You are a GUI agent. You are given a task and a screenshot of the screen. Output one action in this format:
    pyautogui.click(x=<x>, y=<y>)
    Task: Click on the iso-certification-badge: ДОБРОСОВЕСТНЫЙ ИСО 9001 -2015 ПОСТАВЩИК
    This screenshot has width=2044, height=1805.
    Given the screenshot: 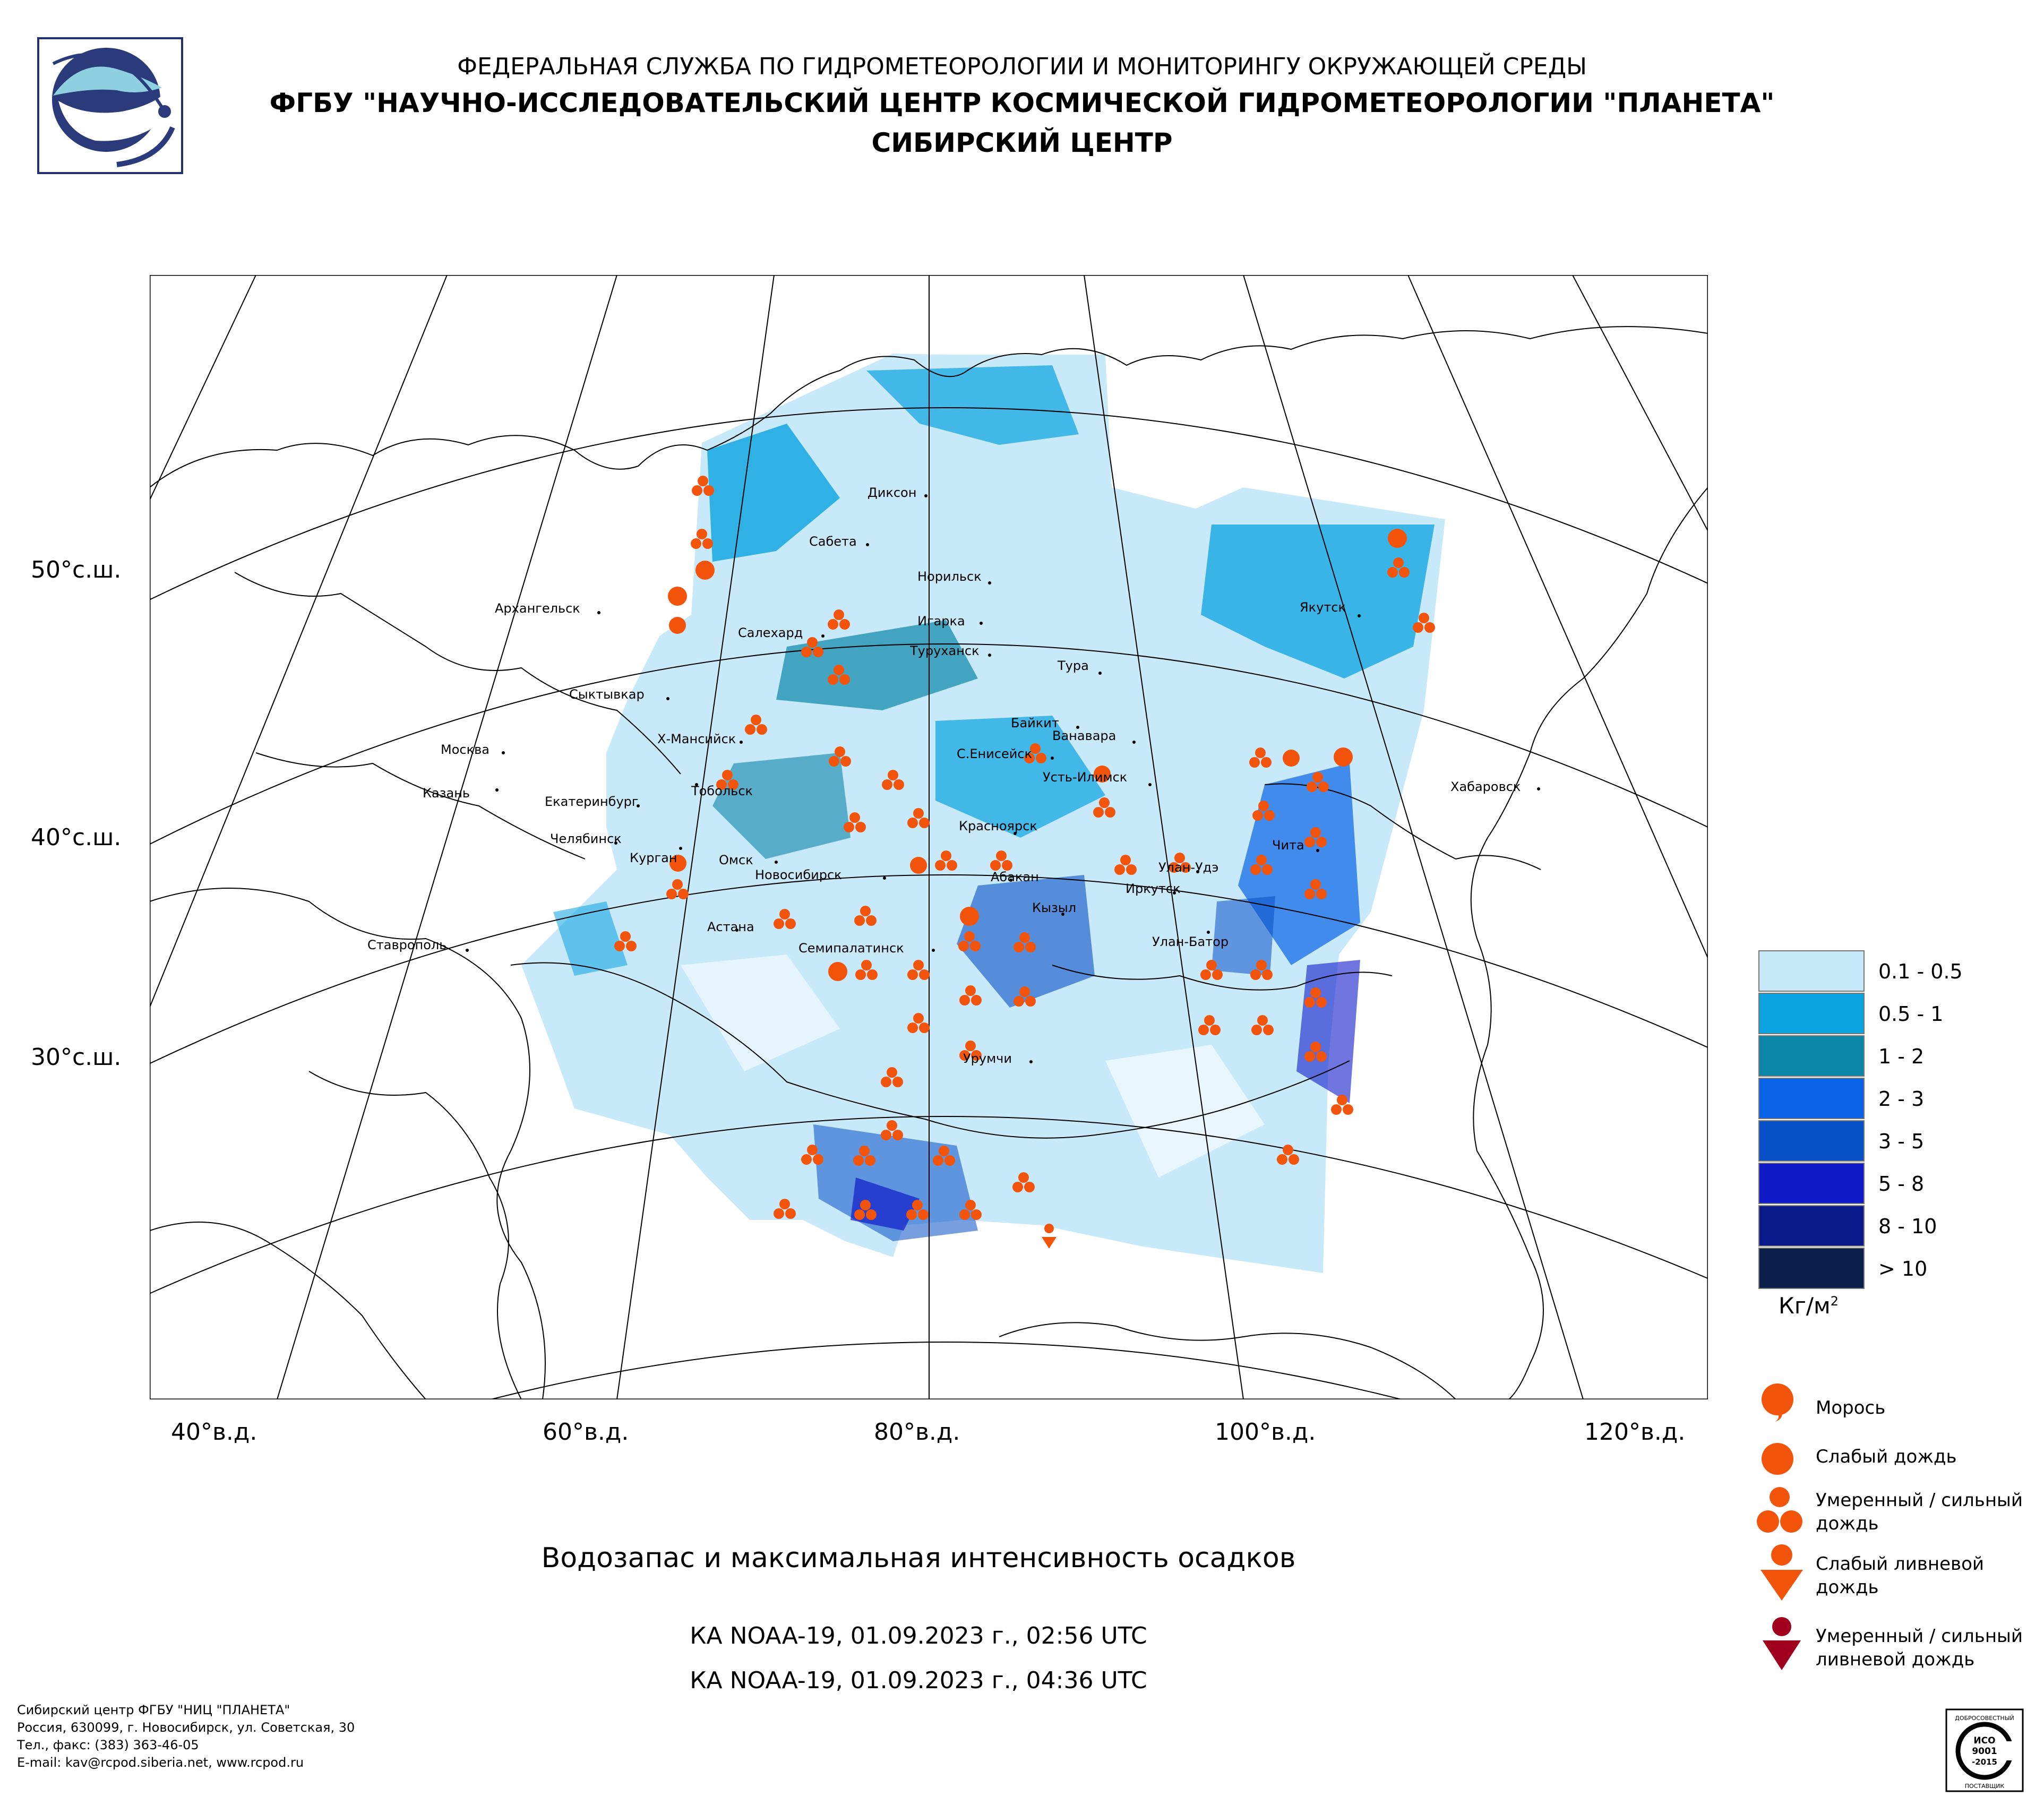 What is the action you would take?
    pyautogui.click(x=1984, y=1750)
    